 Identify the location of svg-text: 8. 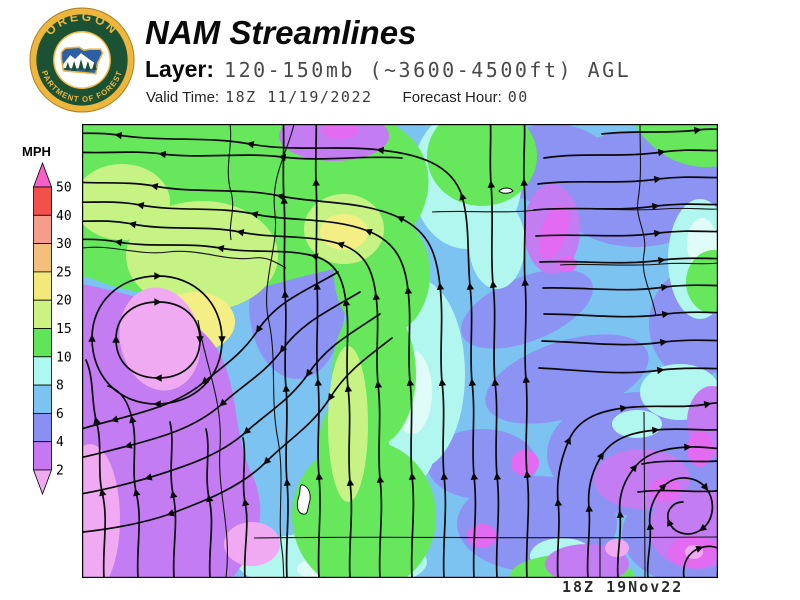
(60, 386).